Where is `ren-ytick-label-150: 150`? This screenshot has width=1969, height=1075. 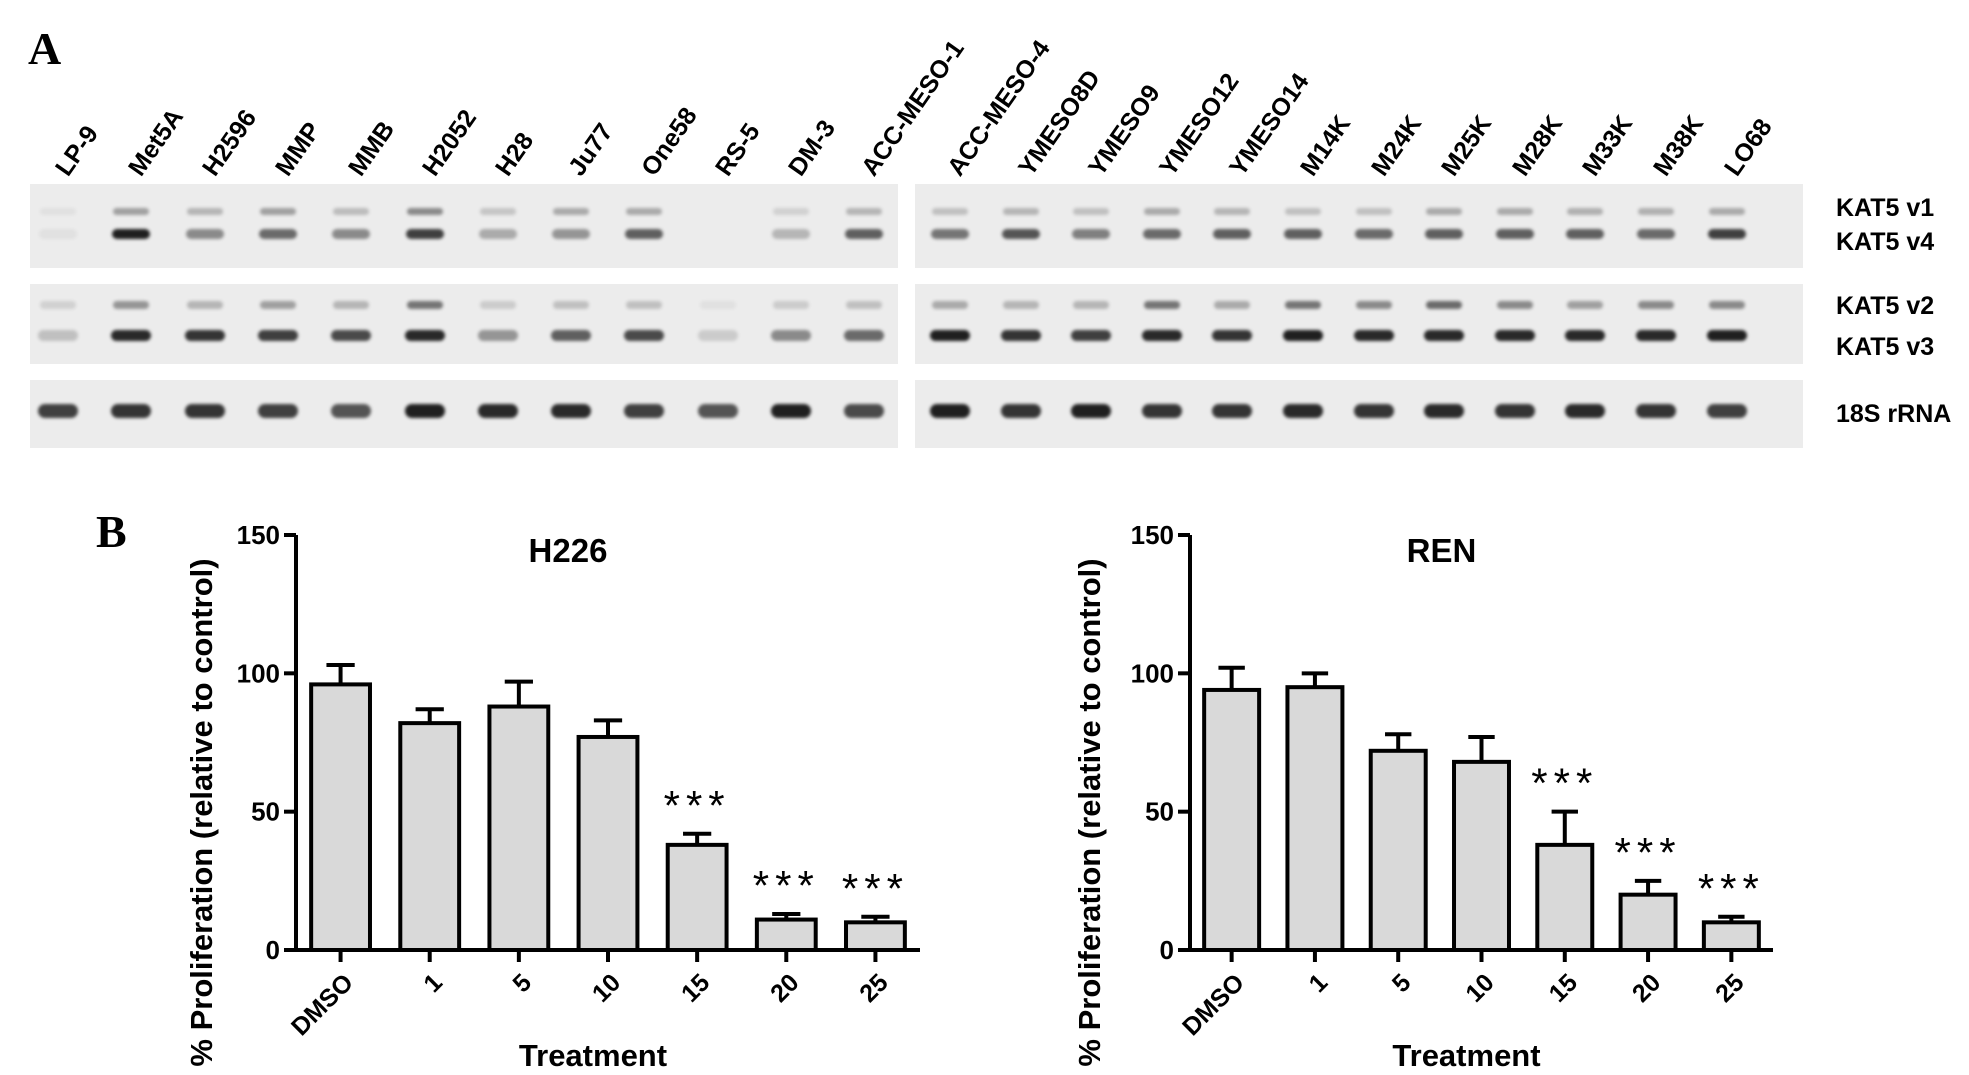
ren-ytick-label-150: 150 is located at coordinates (1152, 535).